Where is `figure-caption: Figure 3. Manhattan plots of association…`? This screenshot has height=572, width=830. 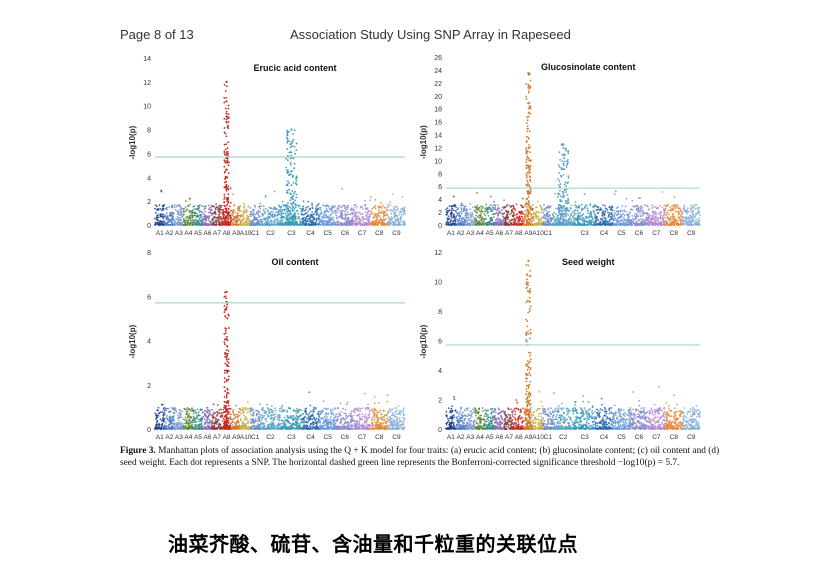
figure-caption: Figure 3. Manhattan plots of association… is located at coordinates (420, 457).